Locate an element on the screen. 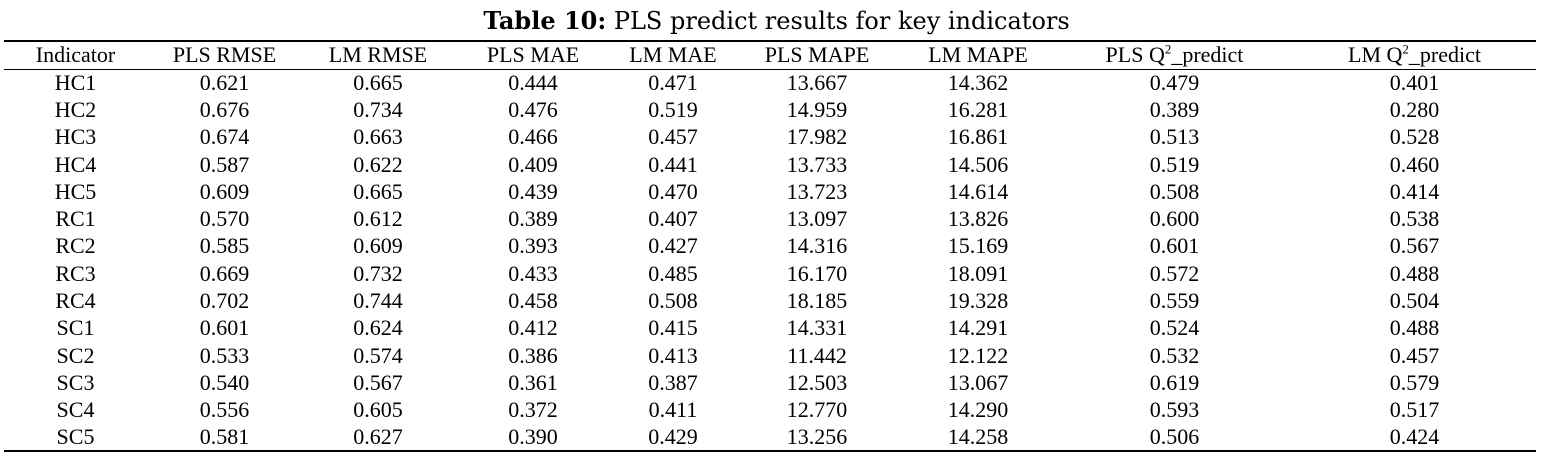 This screenshot has height=474, width=1553. value-cell: 0.389 is located at coordinates (1174, 109).